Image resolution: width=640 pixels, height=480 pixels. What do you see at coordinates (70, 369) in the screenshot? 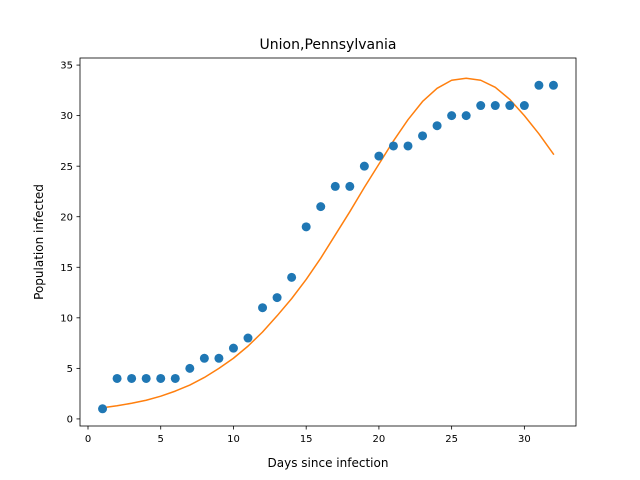
I see `y-tick-label: 5` at bounding box center [70, 369].